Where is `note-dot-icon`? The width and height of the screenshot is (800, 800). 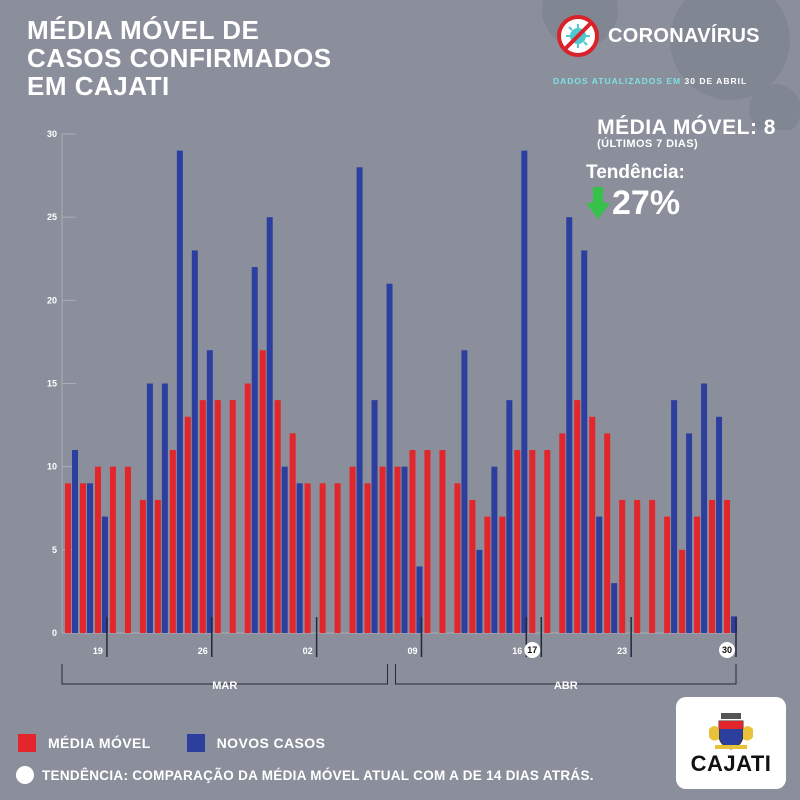
note-dot-icon is located at coordinates (25, 775).